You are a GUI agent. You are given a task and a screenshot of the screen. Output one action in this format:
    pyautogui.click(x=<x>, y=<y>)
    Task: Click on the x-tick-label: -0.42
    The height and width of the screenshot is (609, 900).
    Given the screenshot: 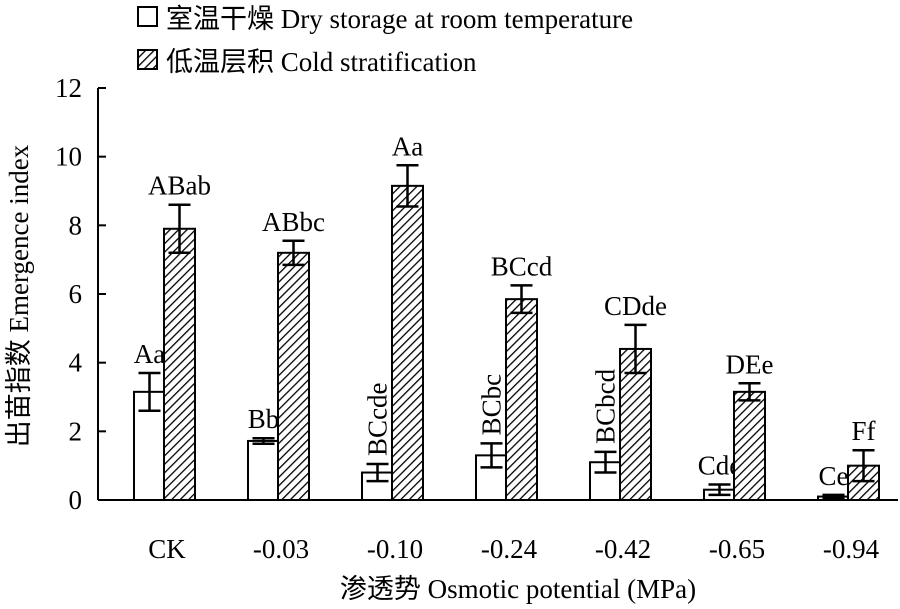 What is the action you would take?
    pyautogui.click(x=623, y=549)
    